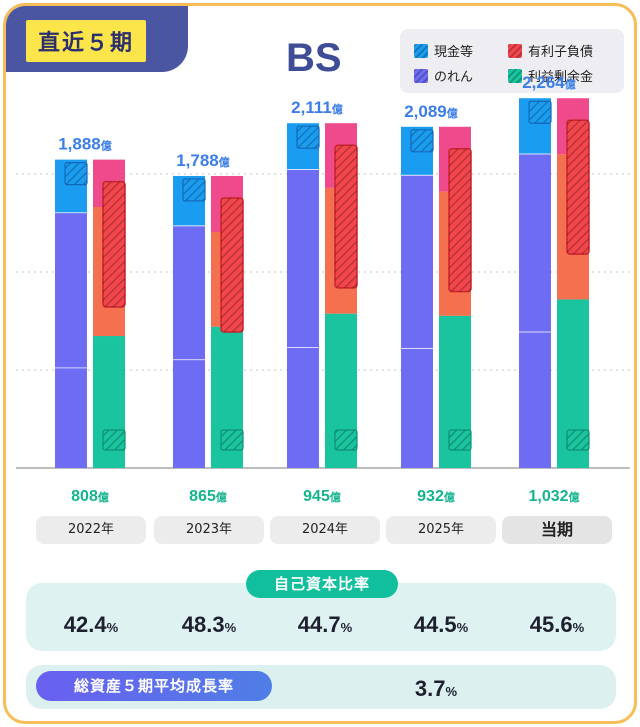  I want to click on legend-item-cash: 現金等, so click(443, 50).